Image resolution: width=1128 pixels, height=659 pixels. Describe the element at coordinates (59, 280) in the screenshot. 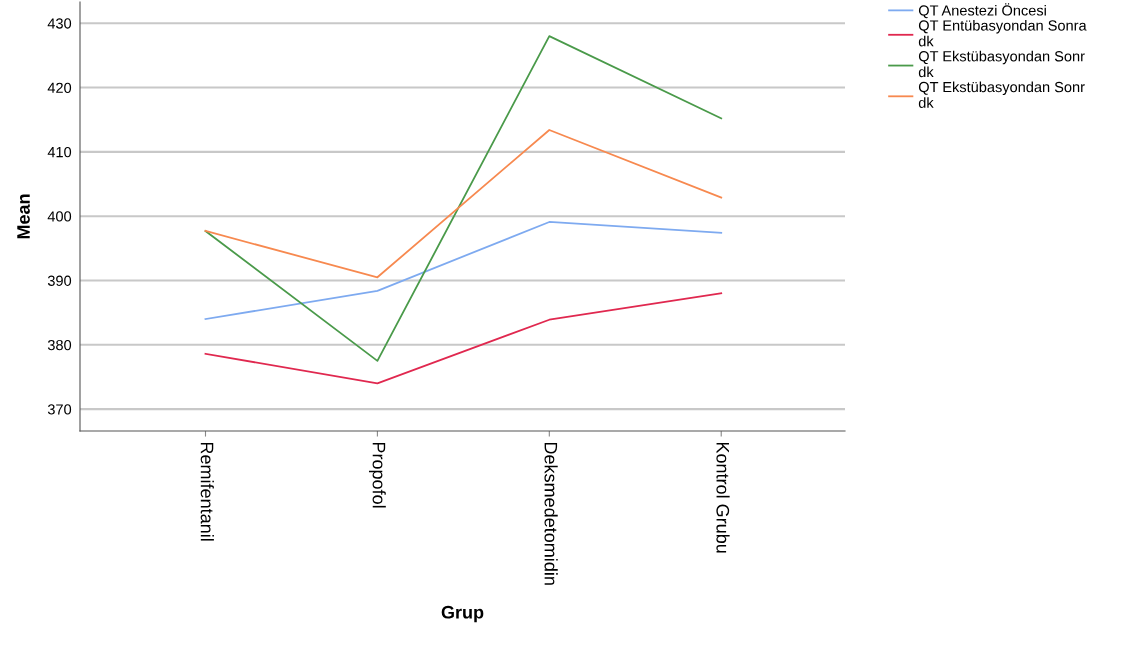

I see `y-tick-label: 390` at that location.